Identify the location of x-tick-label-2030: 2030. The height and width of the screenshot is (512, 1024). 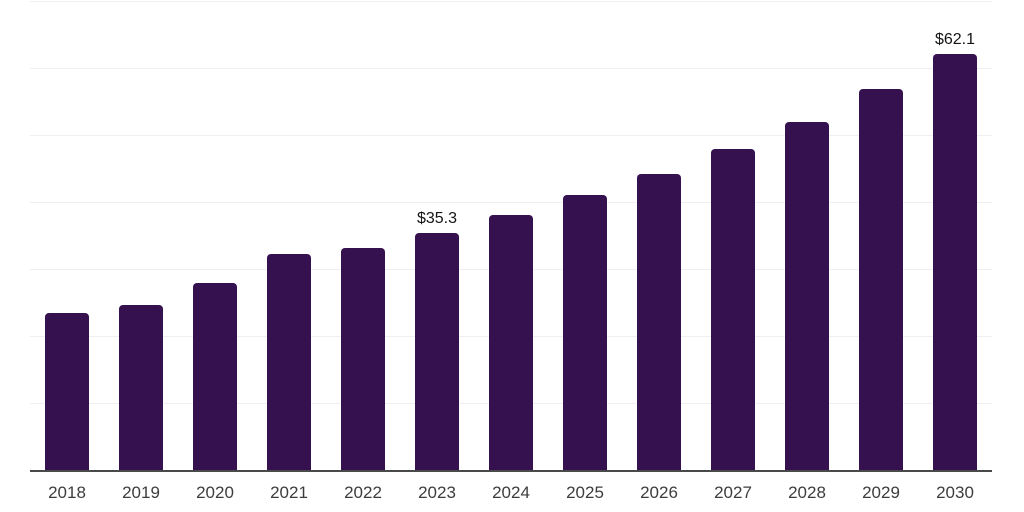
(955, 492).